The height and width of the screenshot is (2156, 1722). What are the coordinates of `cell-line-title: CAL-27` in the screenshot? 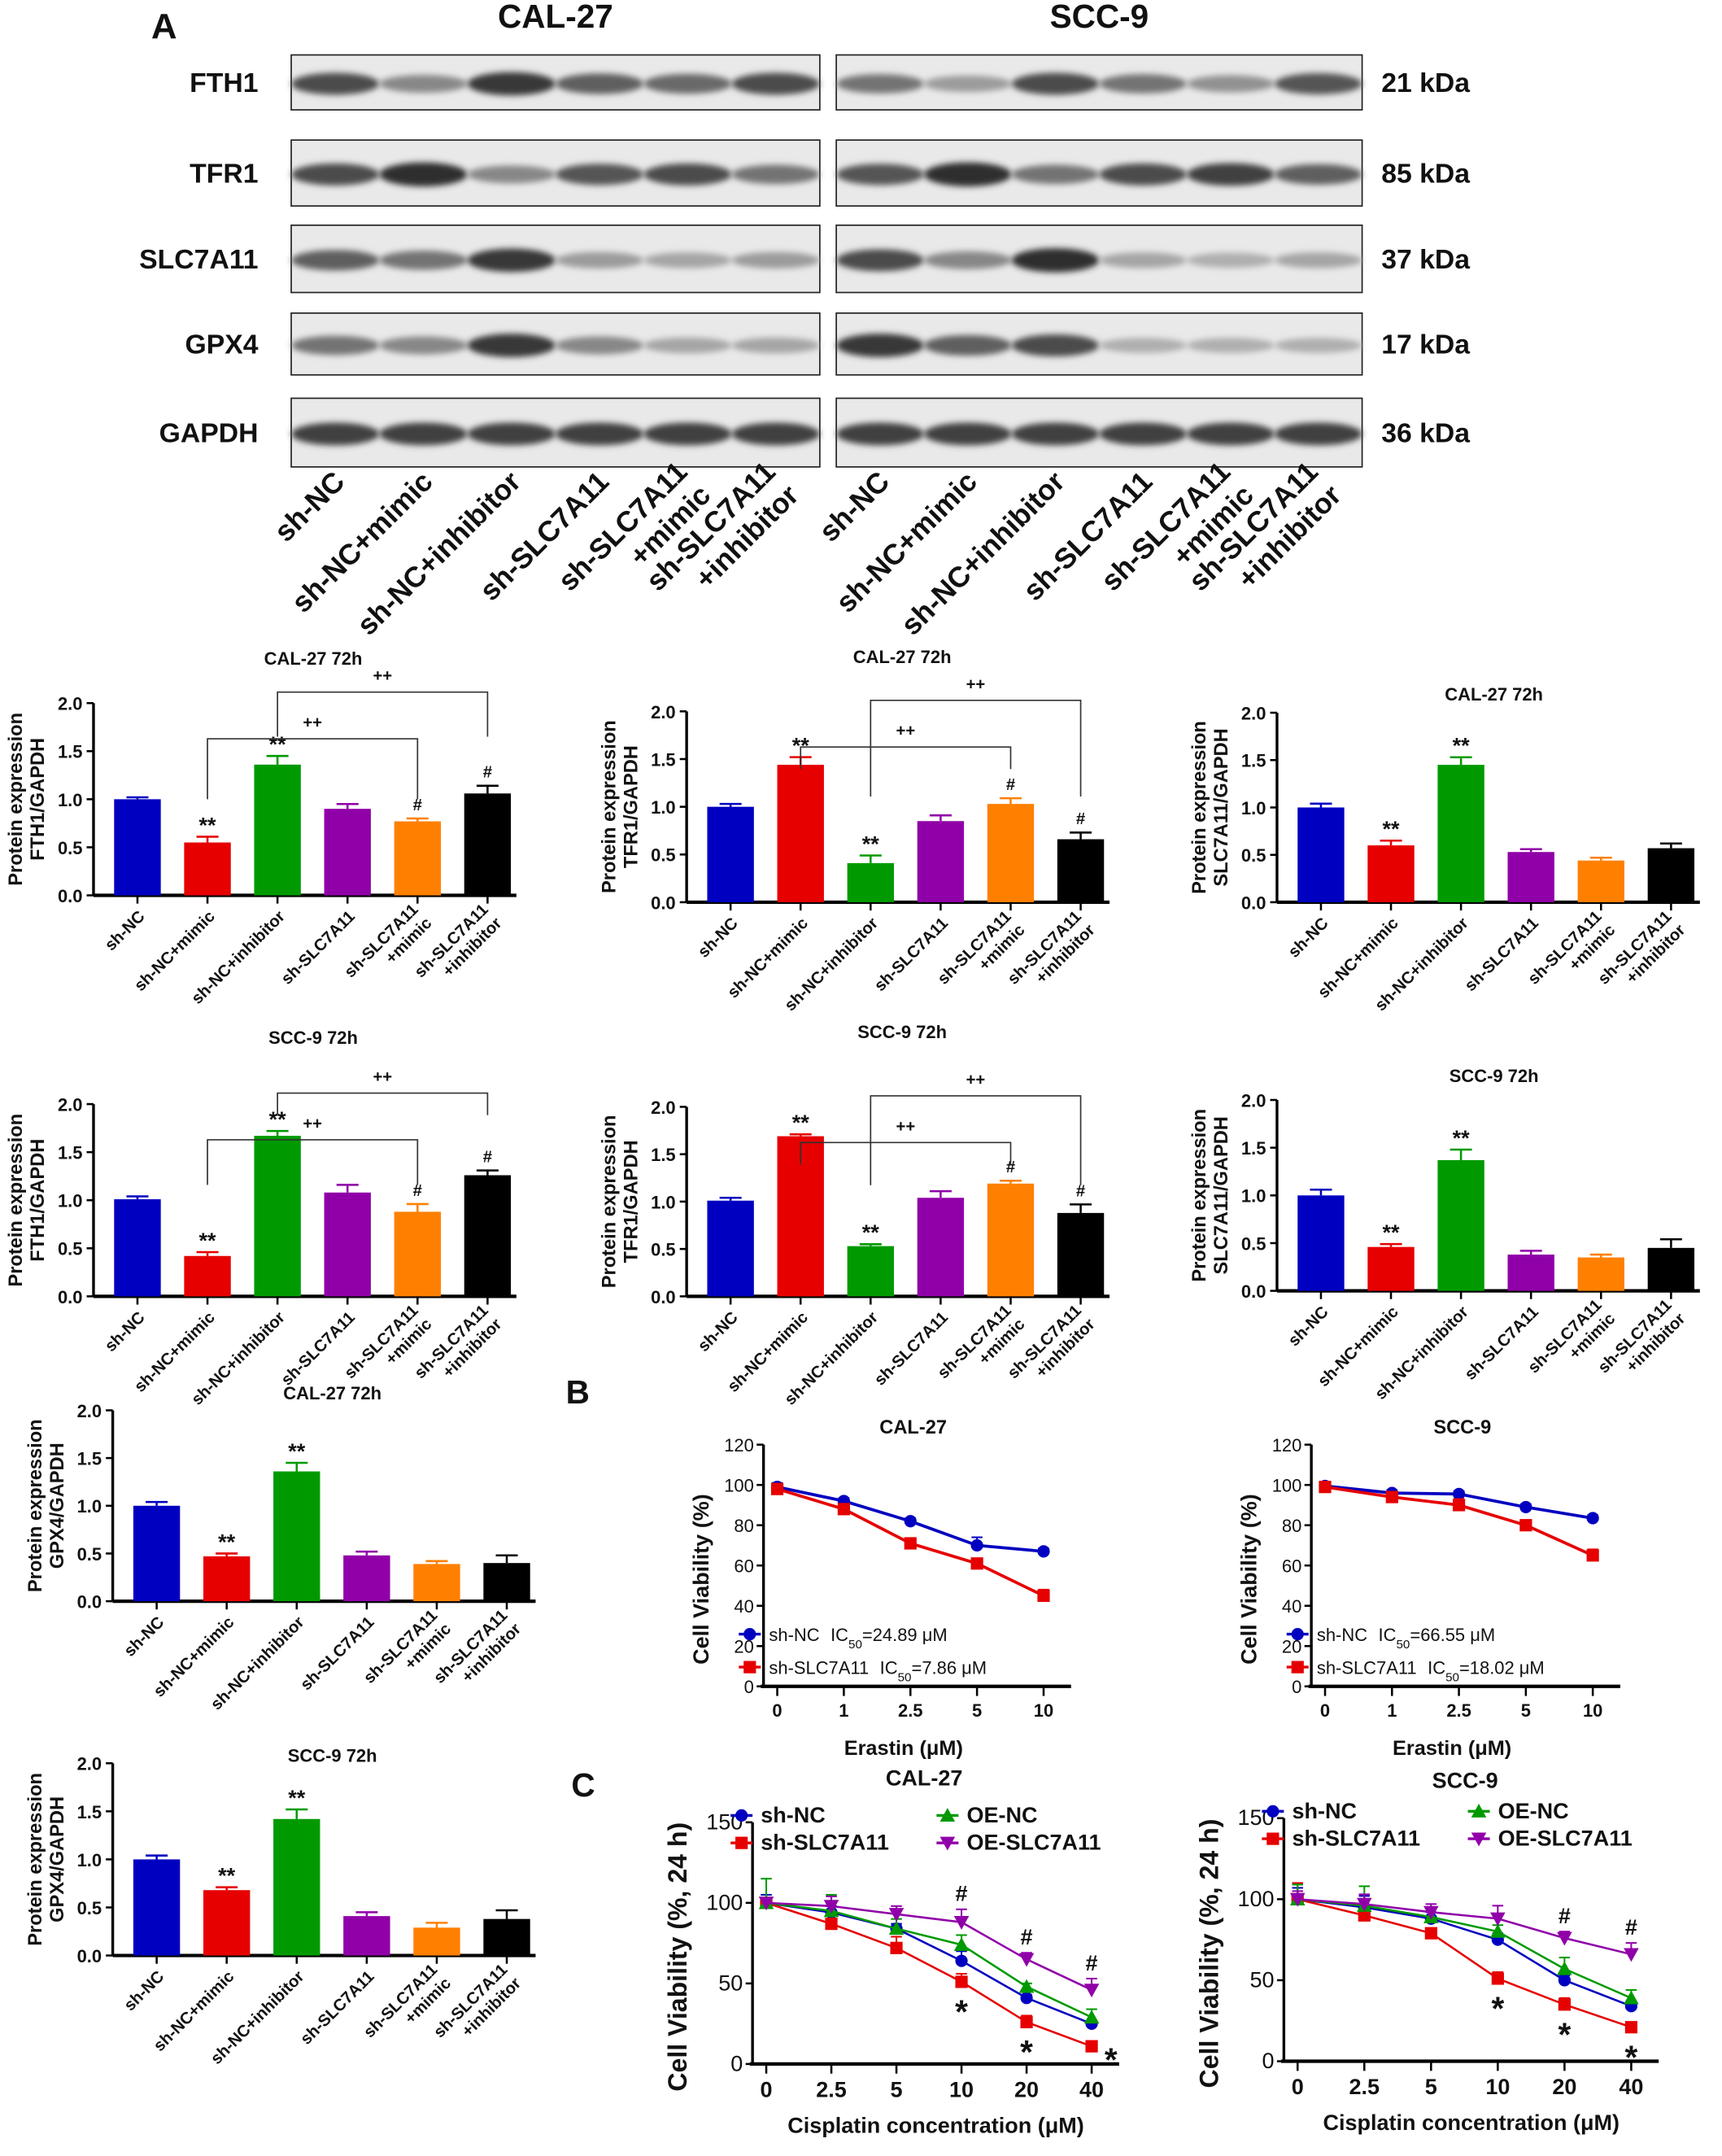 It's located at (555, 17).